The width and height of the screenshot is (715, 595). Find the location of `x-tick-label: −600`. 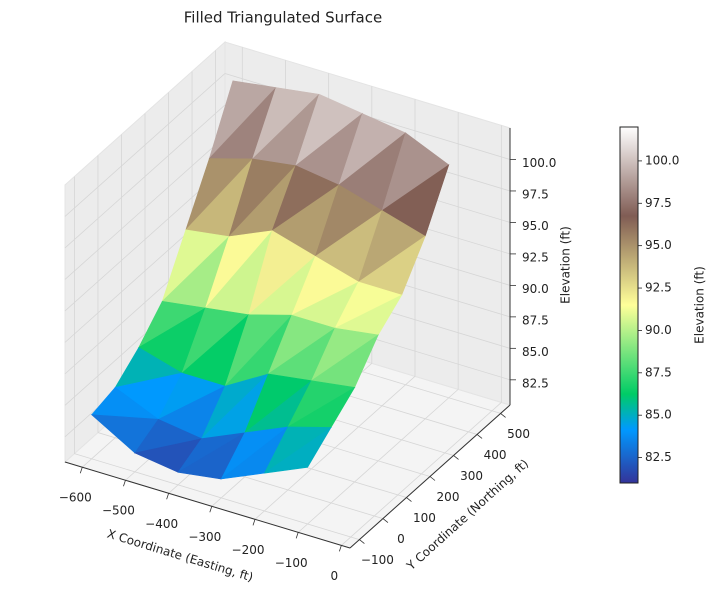

x-tick-label: −600 is located at coordinates (75, 498).